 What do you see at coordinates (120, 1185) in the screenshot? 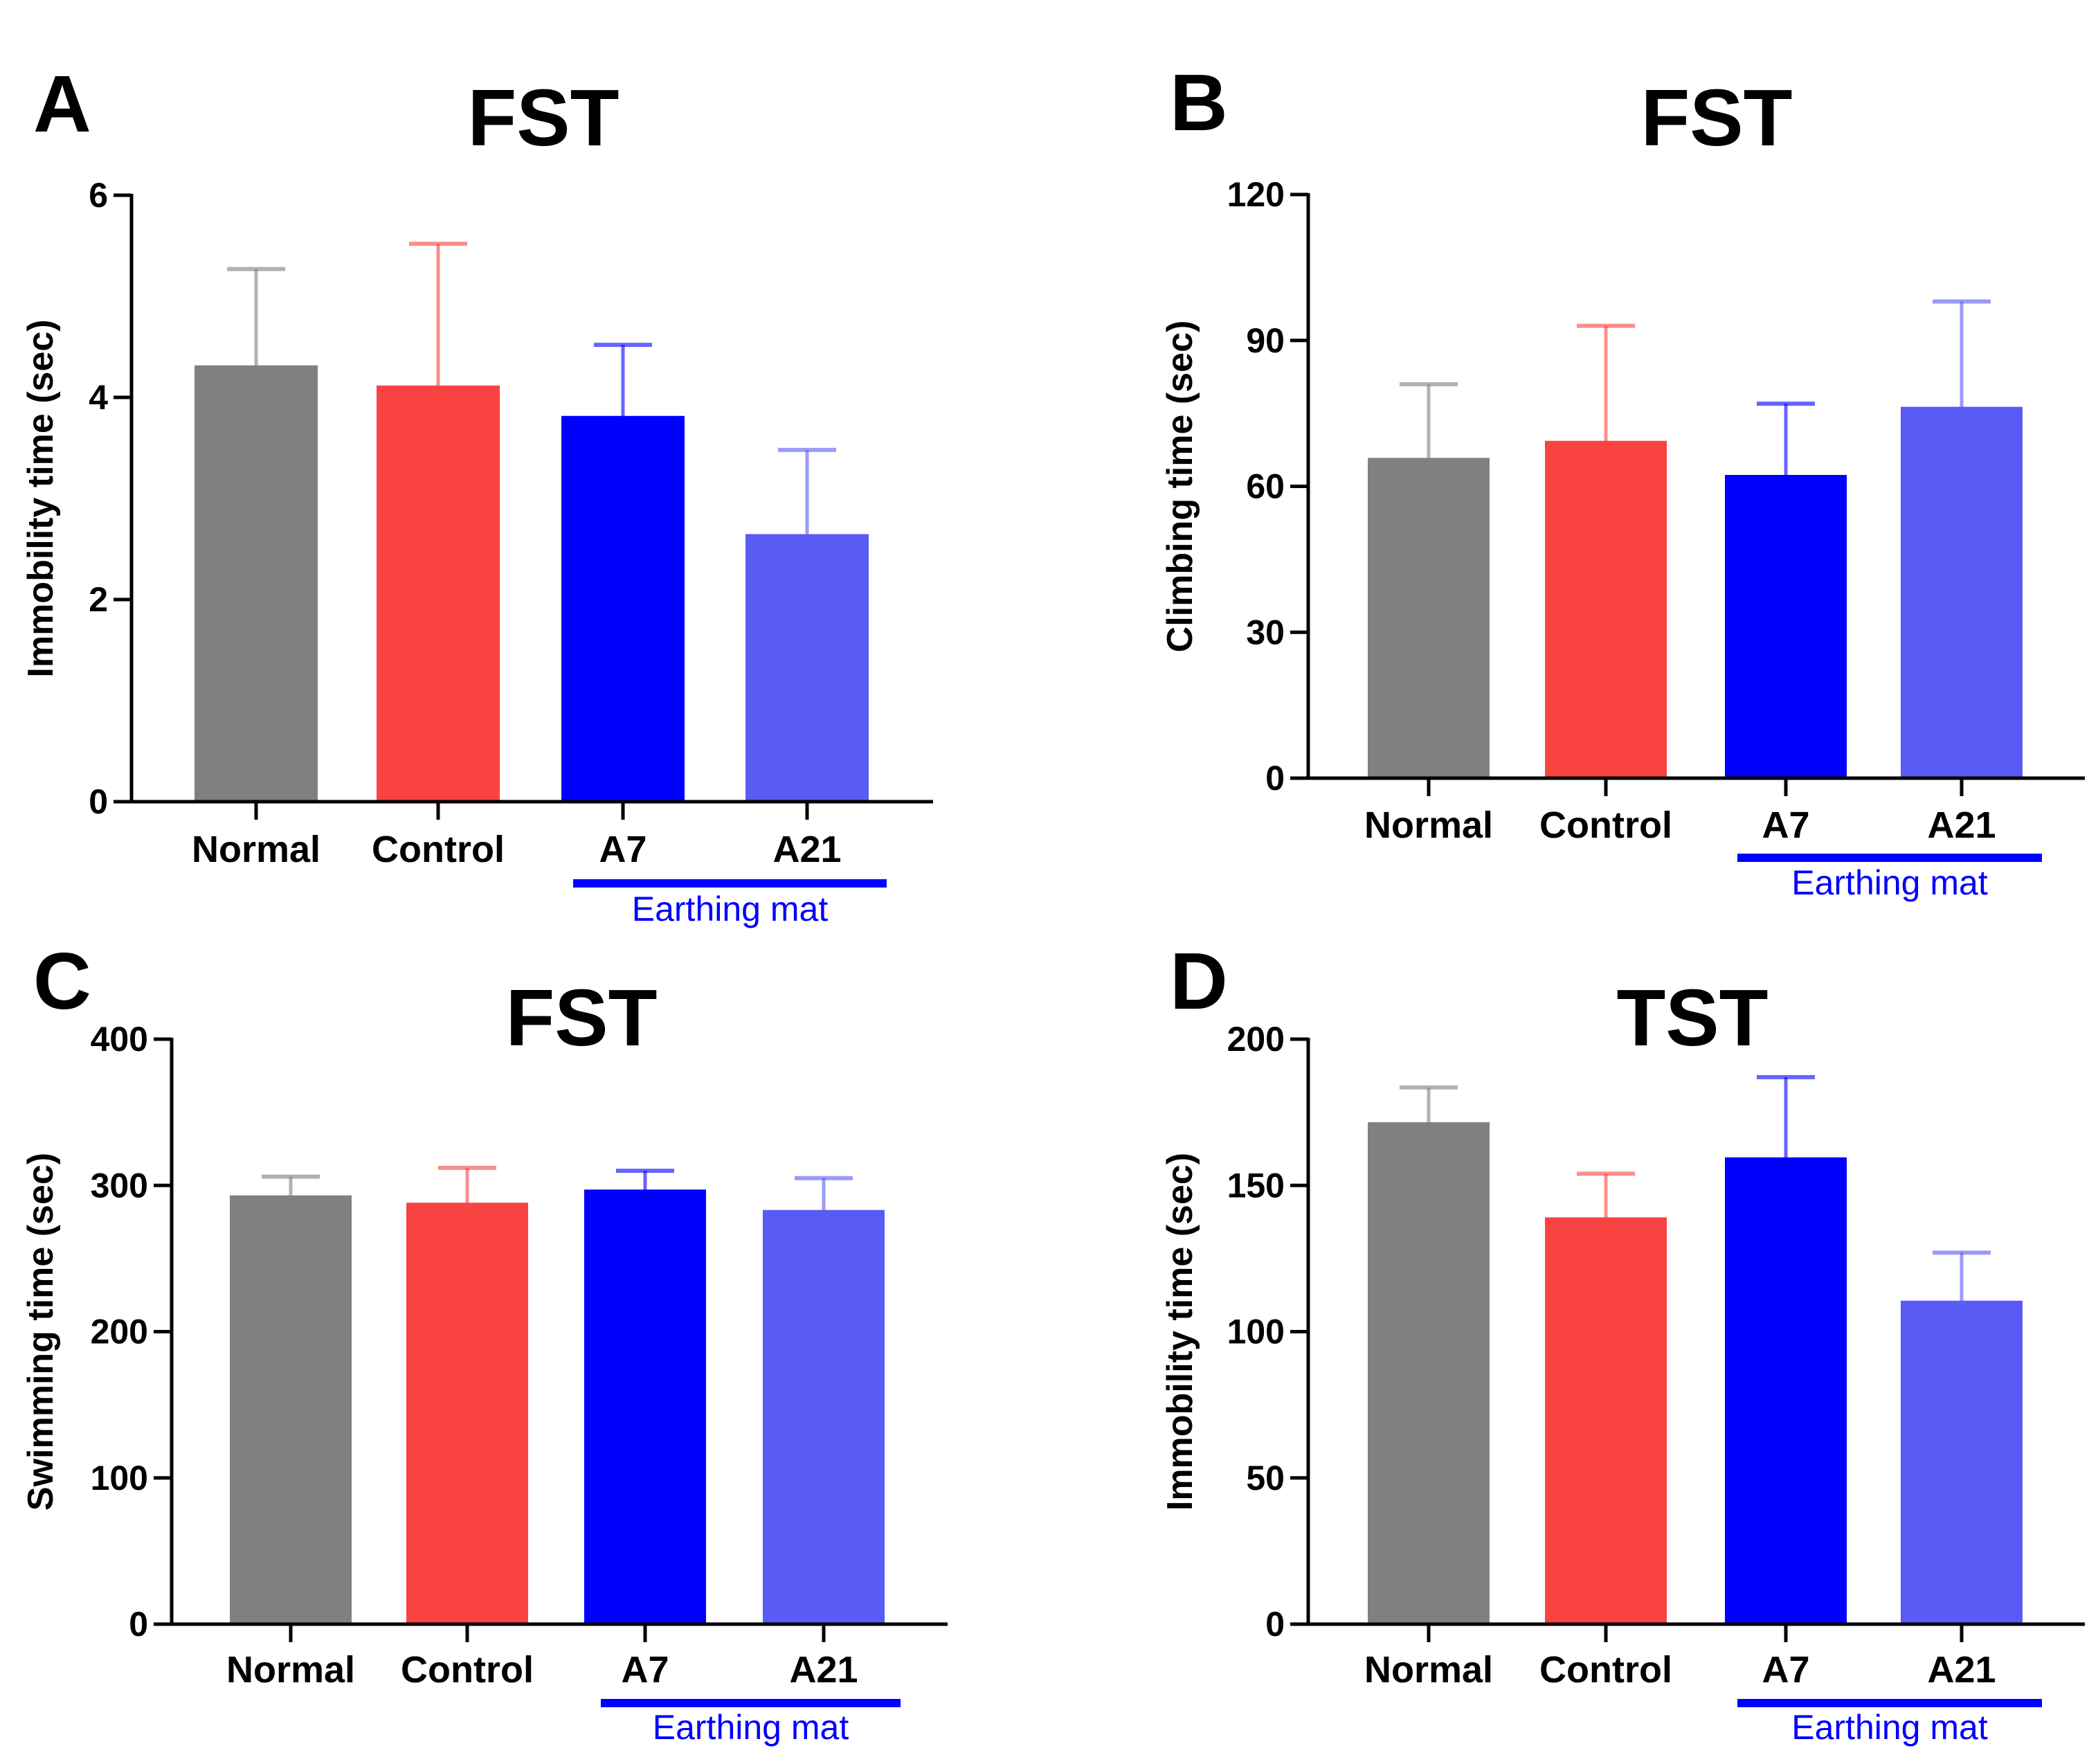
I see `y-tick-label: 300` at bounding box center [120, 1185].